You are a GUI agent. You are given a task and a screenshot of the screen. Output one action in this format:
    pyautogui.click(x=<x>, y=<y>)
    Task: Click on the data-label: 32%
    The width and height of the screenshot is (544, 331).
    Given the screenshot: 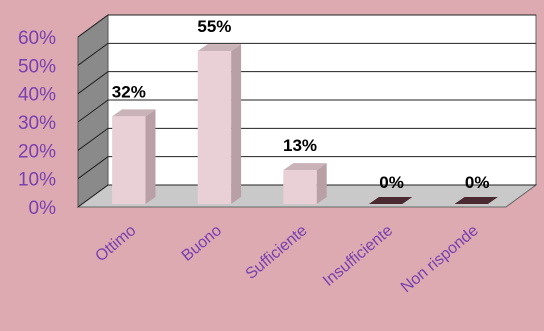 What is the action you would take?
    pyautogui.click(x=129, y=91)
    